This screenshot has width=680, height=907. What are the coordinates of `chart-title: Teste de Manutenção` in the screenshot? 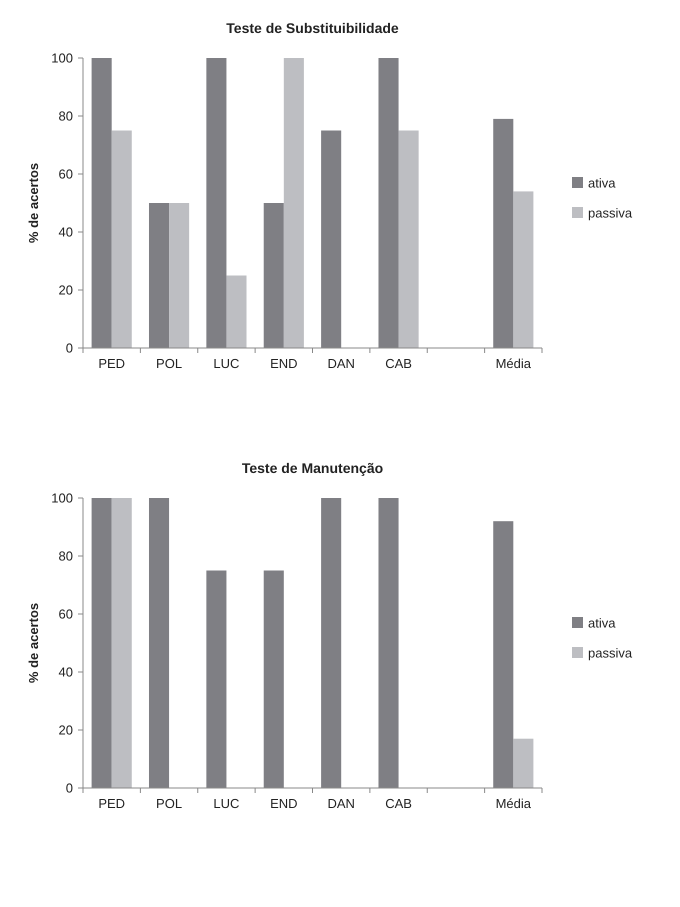 It's located at (313, 468).